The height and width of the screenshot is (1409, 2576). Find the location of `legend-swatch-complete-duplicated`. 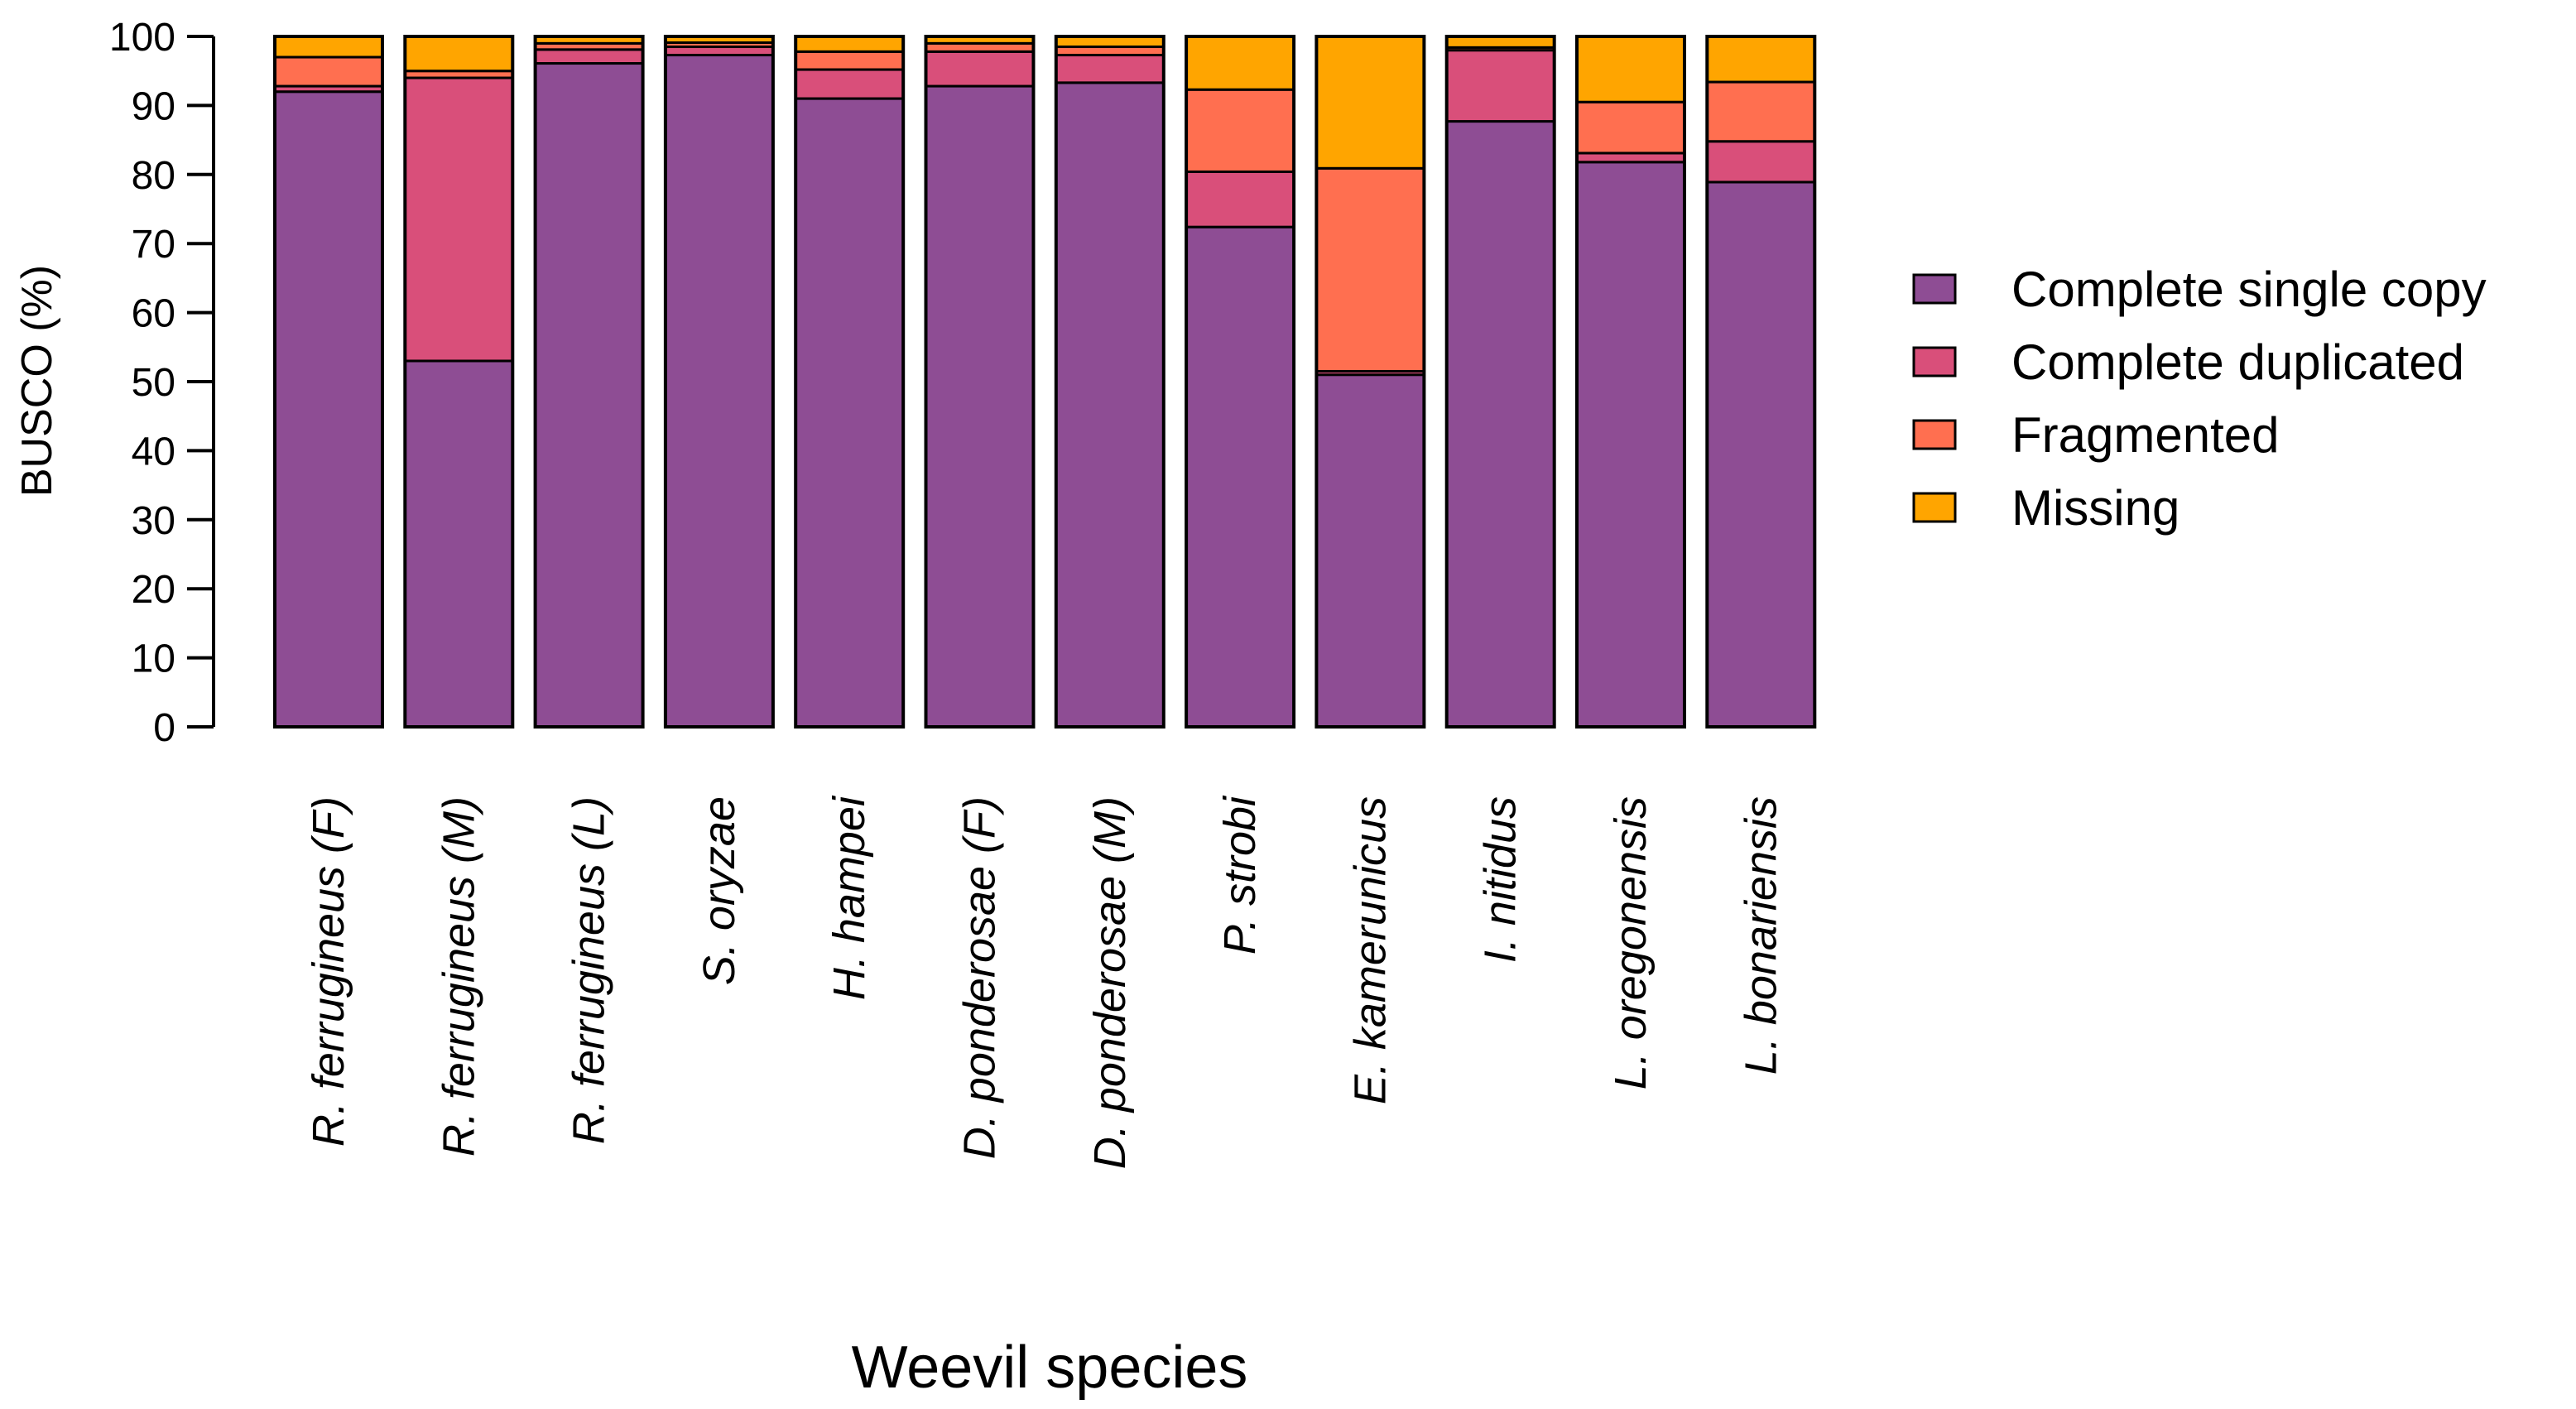

legend-swatch-complete-duplicated is located at coordinates (1934, 361).